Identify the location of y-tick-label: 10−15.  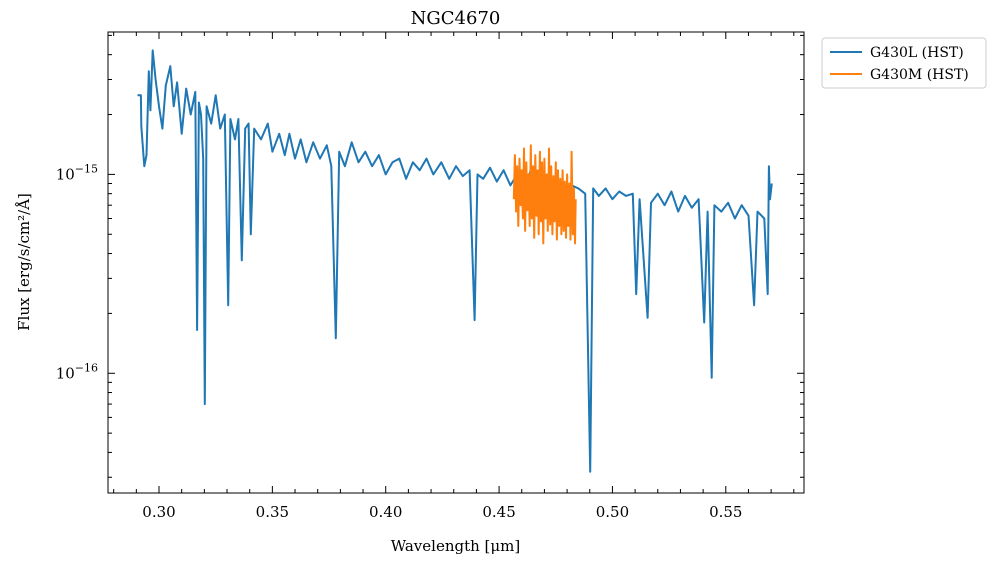
(77, 172).